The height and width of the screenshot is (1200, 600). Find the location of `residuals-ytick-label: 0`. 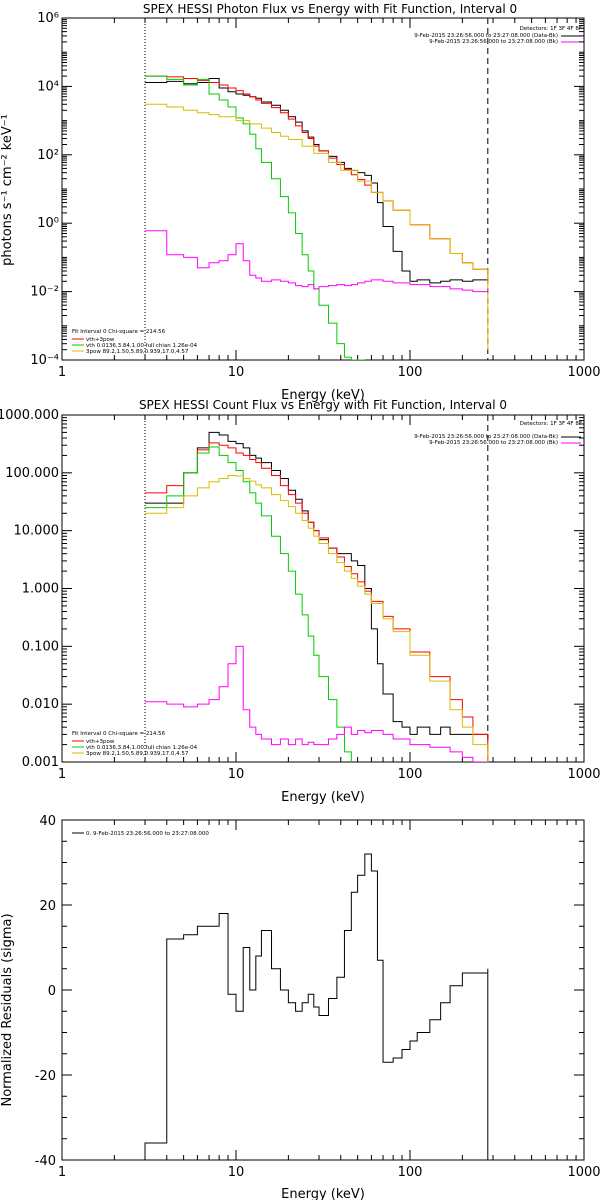

residuals-ytick-label: 0 is located at coordinates (52, 991).